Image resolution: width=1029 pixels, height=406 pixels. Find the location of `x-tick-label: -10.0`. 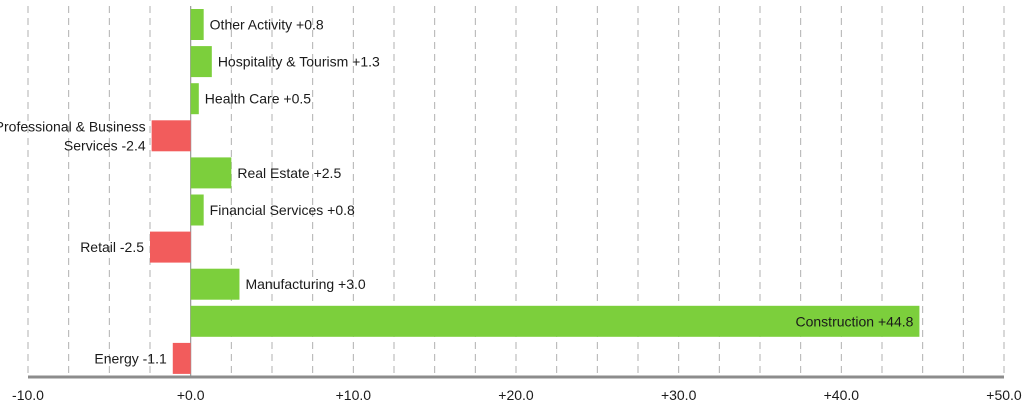

x-tick-label: -10.0 is located at coordinates (28, 395).